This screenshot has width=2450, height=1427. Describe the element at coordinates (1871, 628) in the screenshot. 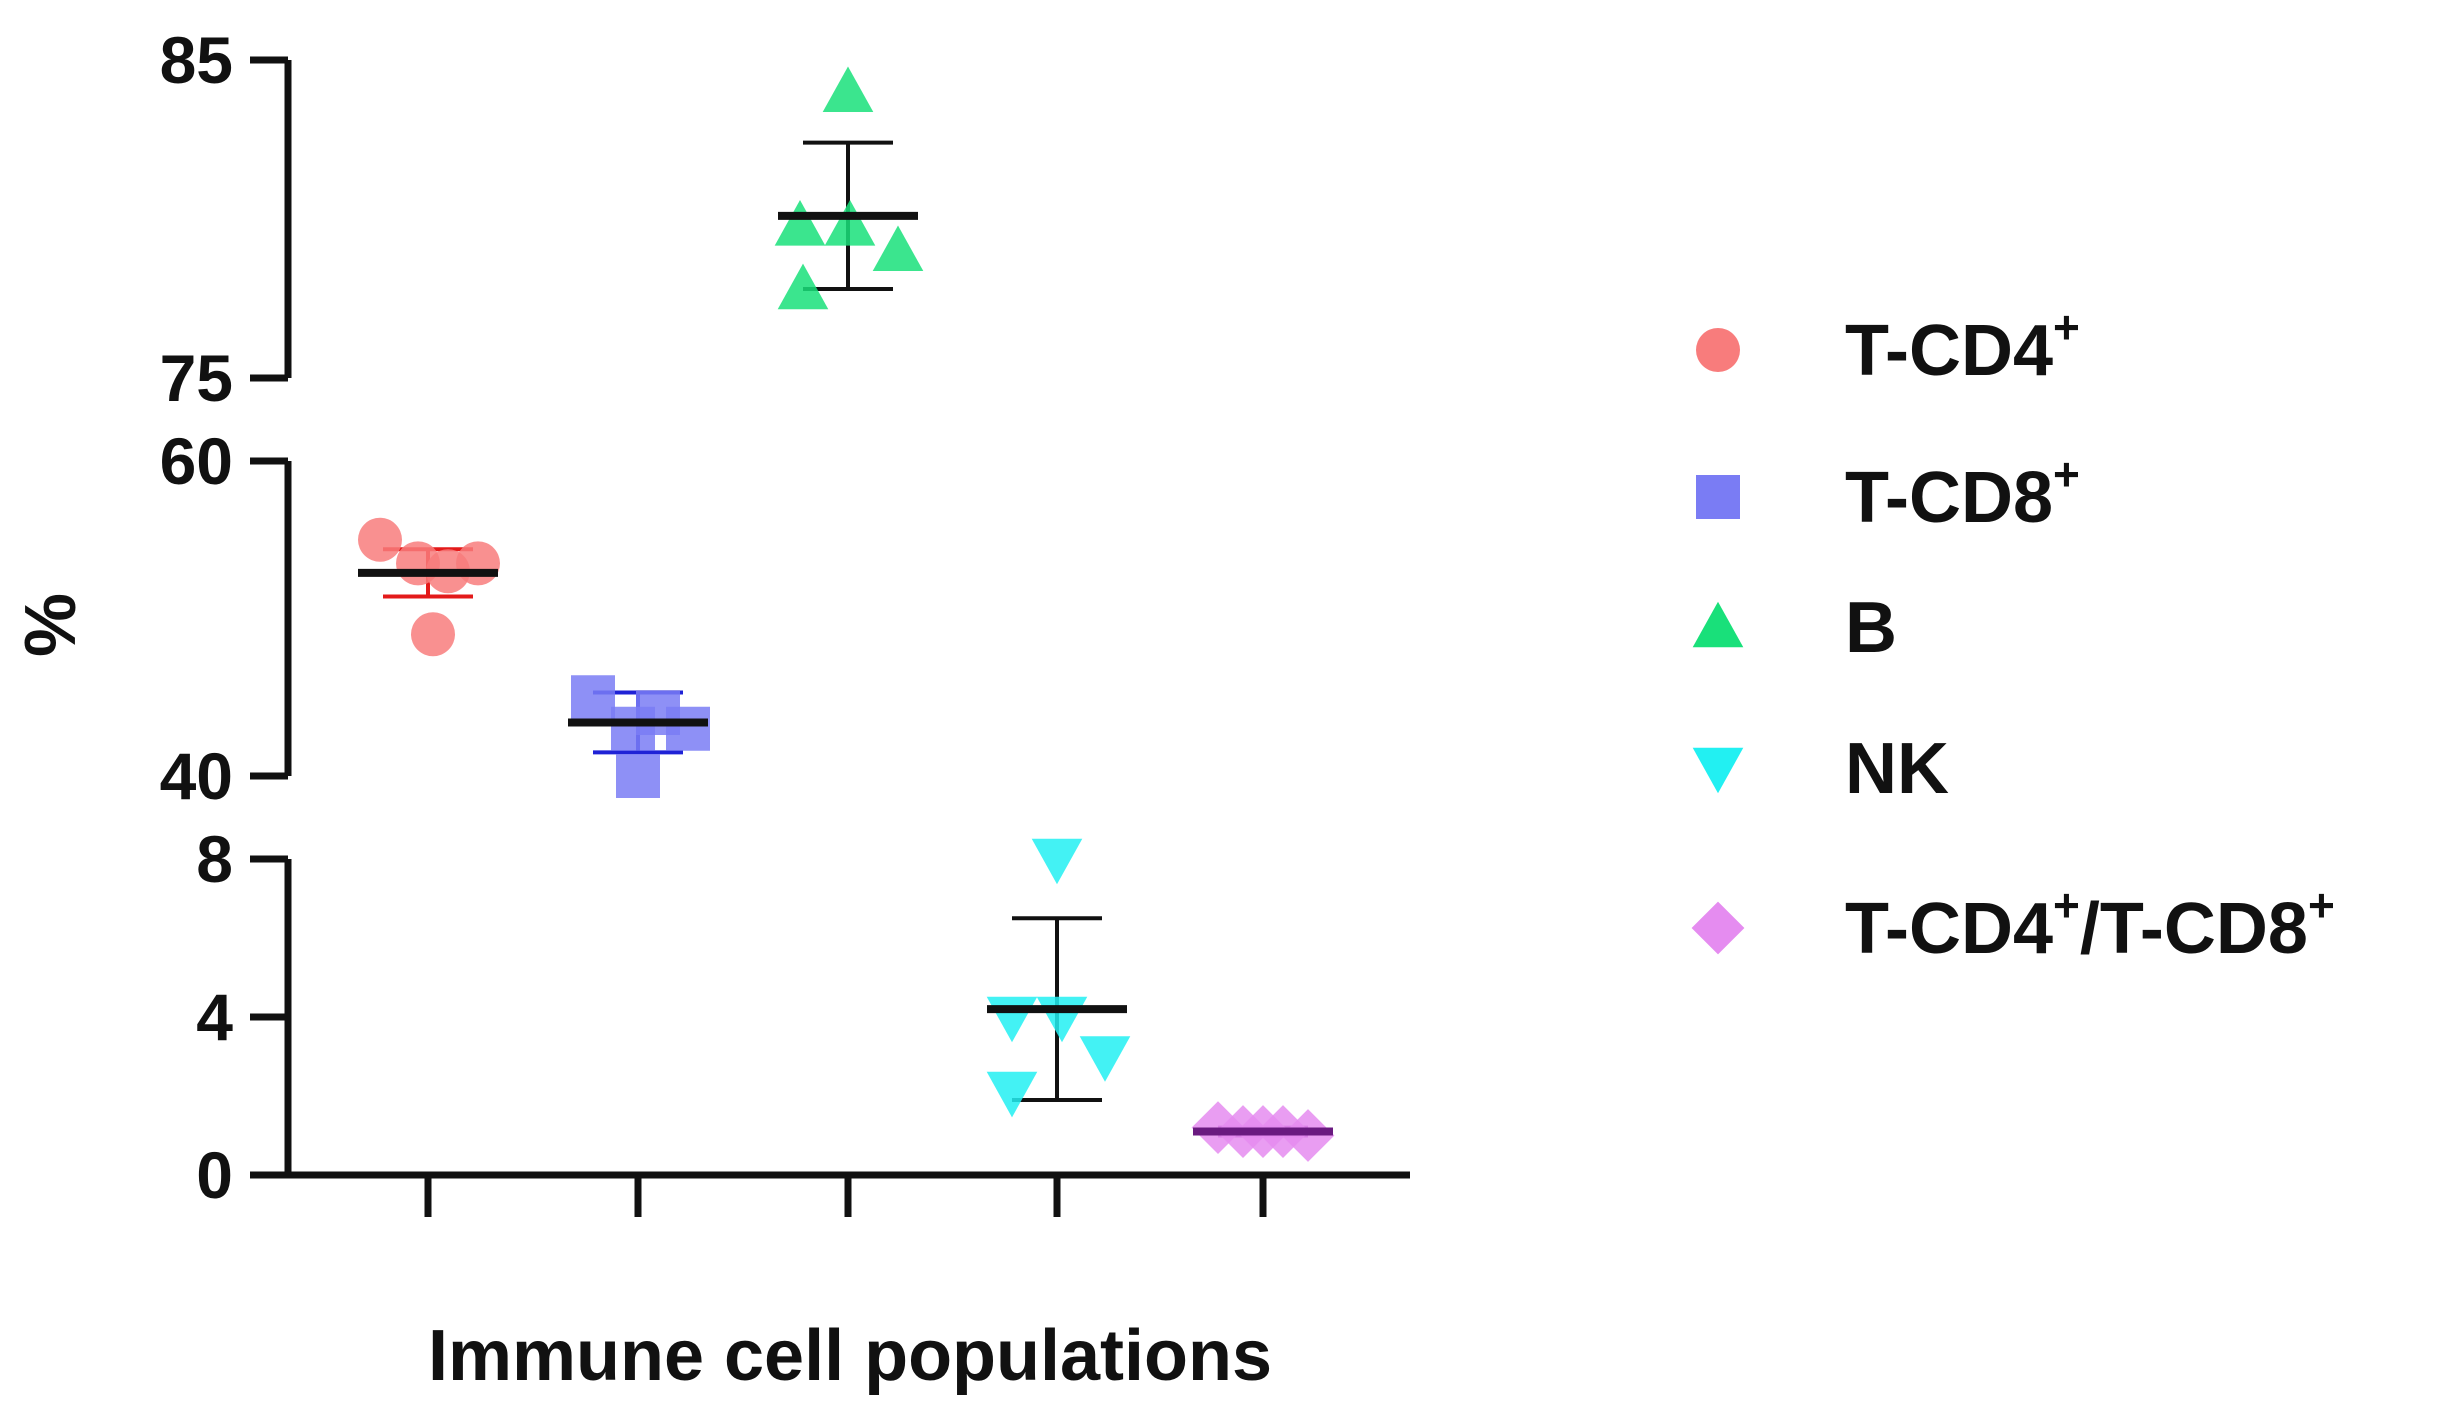

I see `legend-label: B` at that location.